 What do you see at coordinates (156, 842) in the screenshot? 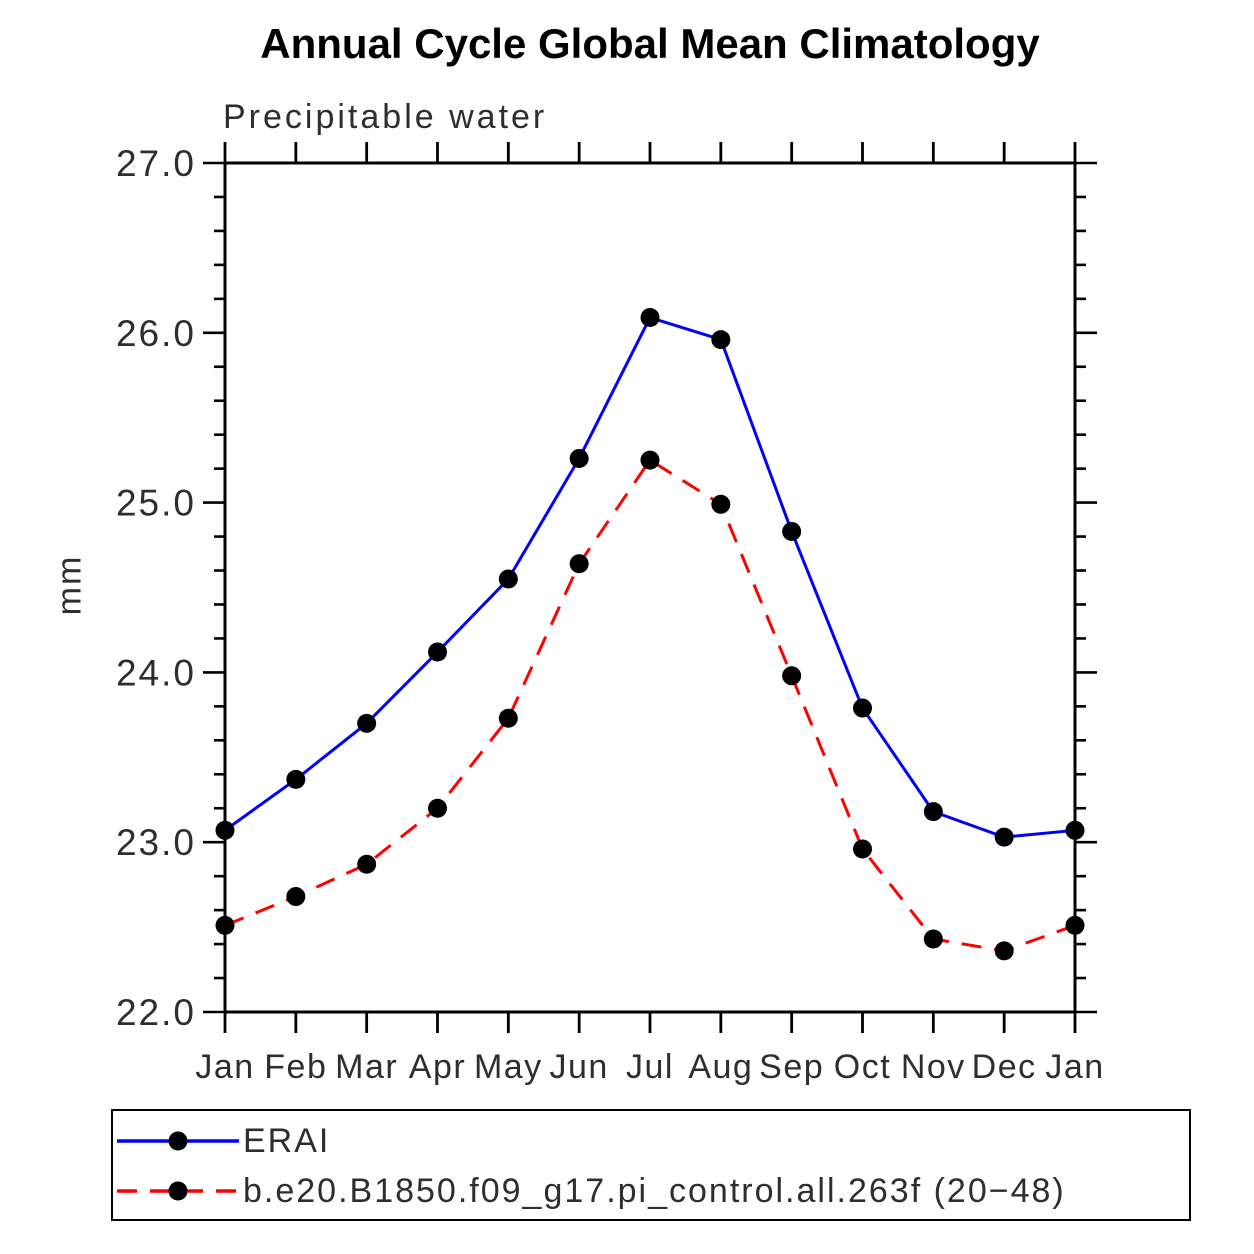
I see `y-tick-label: 23.0` at bounding box center [156, 842].